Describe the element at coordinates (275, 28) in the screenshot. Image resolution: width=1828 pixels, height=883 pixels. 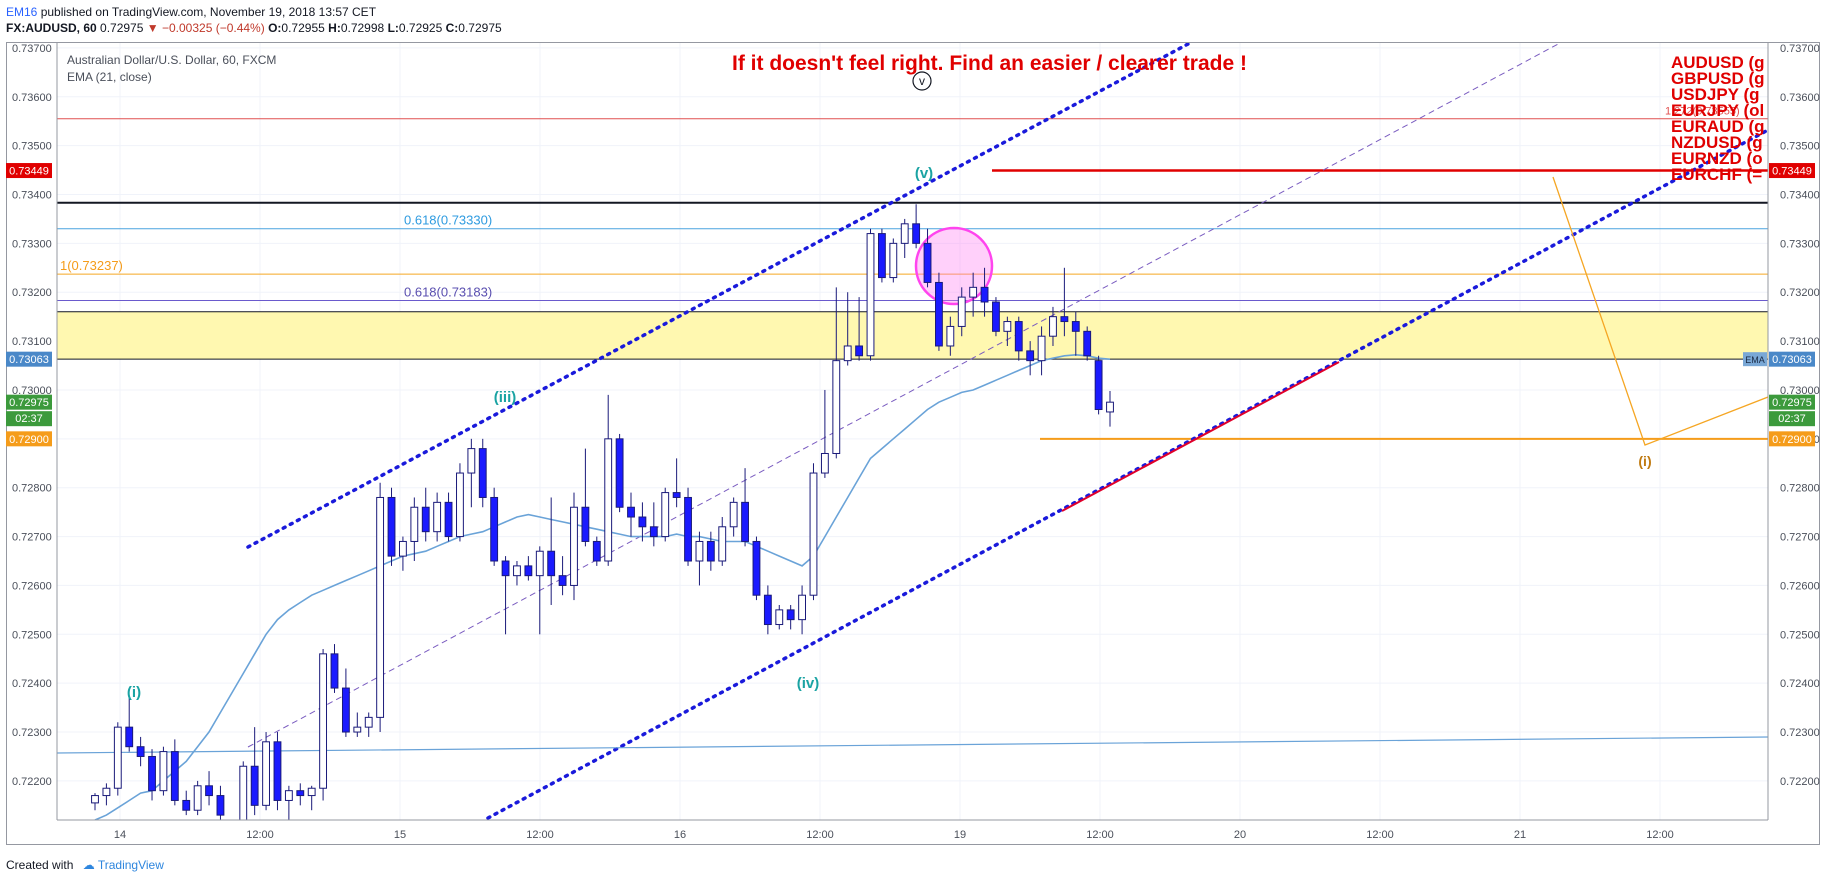
I see `open-label: O:` at that location.